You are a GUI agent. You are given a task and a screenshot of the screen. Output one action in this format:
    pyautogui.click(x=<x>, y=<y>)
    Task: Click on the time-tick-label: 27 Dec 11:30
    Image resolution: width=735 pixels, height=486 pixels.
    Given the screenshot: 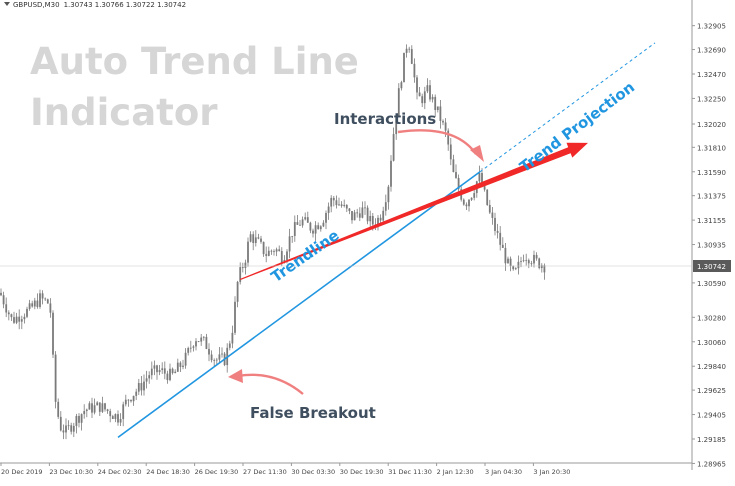 What is the action you would take?
    pyautogui.click(x=265, y=472)
    